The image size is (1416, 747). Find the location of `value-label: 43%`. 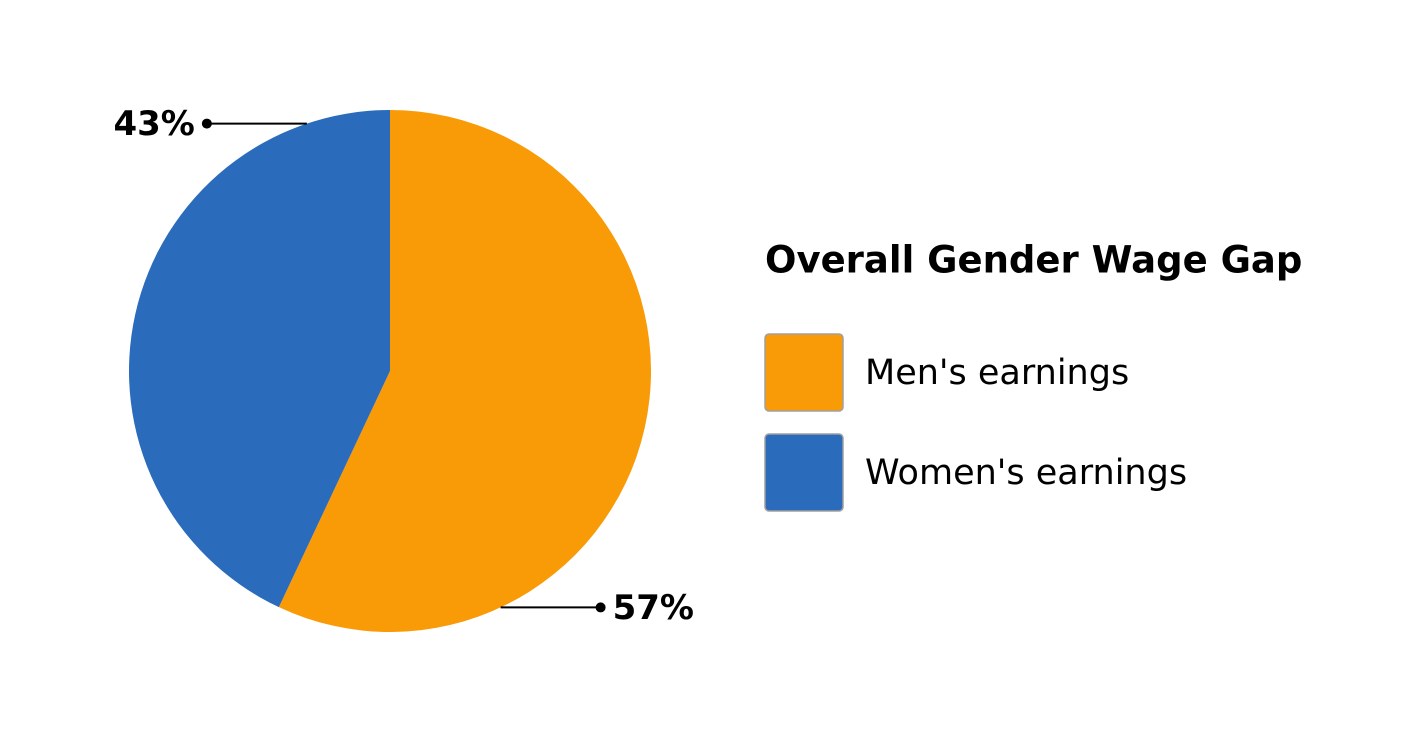

value-label: 43% is located at coordinates (153, 124).